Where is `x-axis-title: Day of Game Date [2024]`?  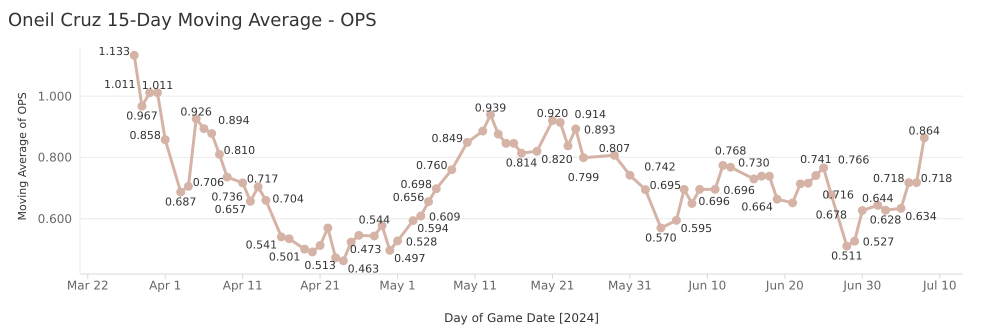
x-axis-title: Day of Game Date [2024] is located at coordinates (521, 318).